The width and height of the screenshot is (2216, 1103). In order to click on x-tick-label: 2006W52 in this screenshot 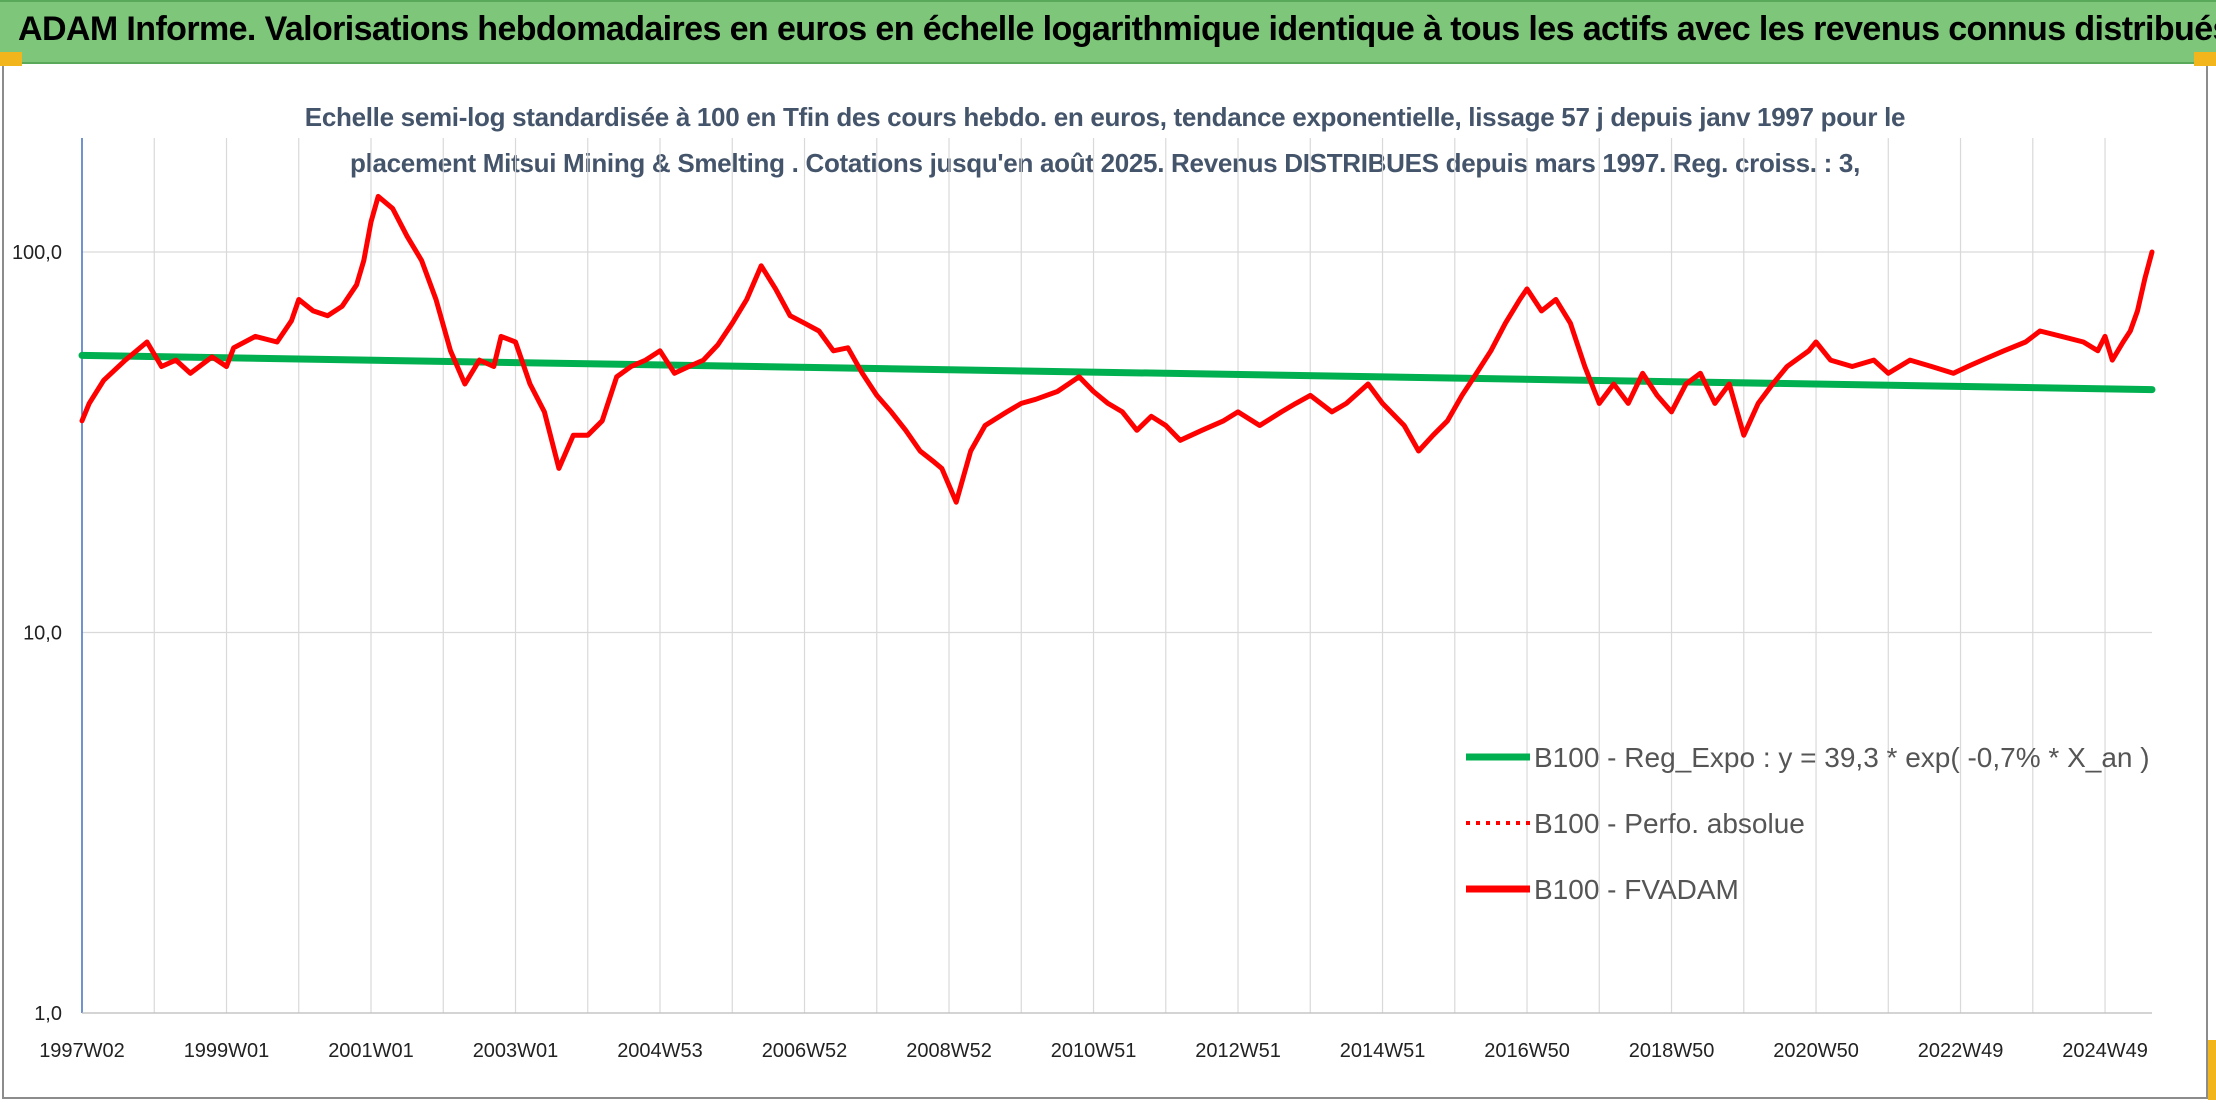, I will do `click(805, 1051)`.